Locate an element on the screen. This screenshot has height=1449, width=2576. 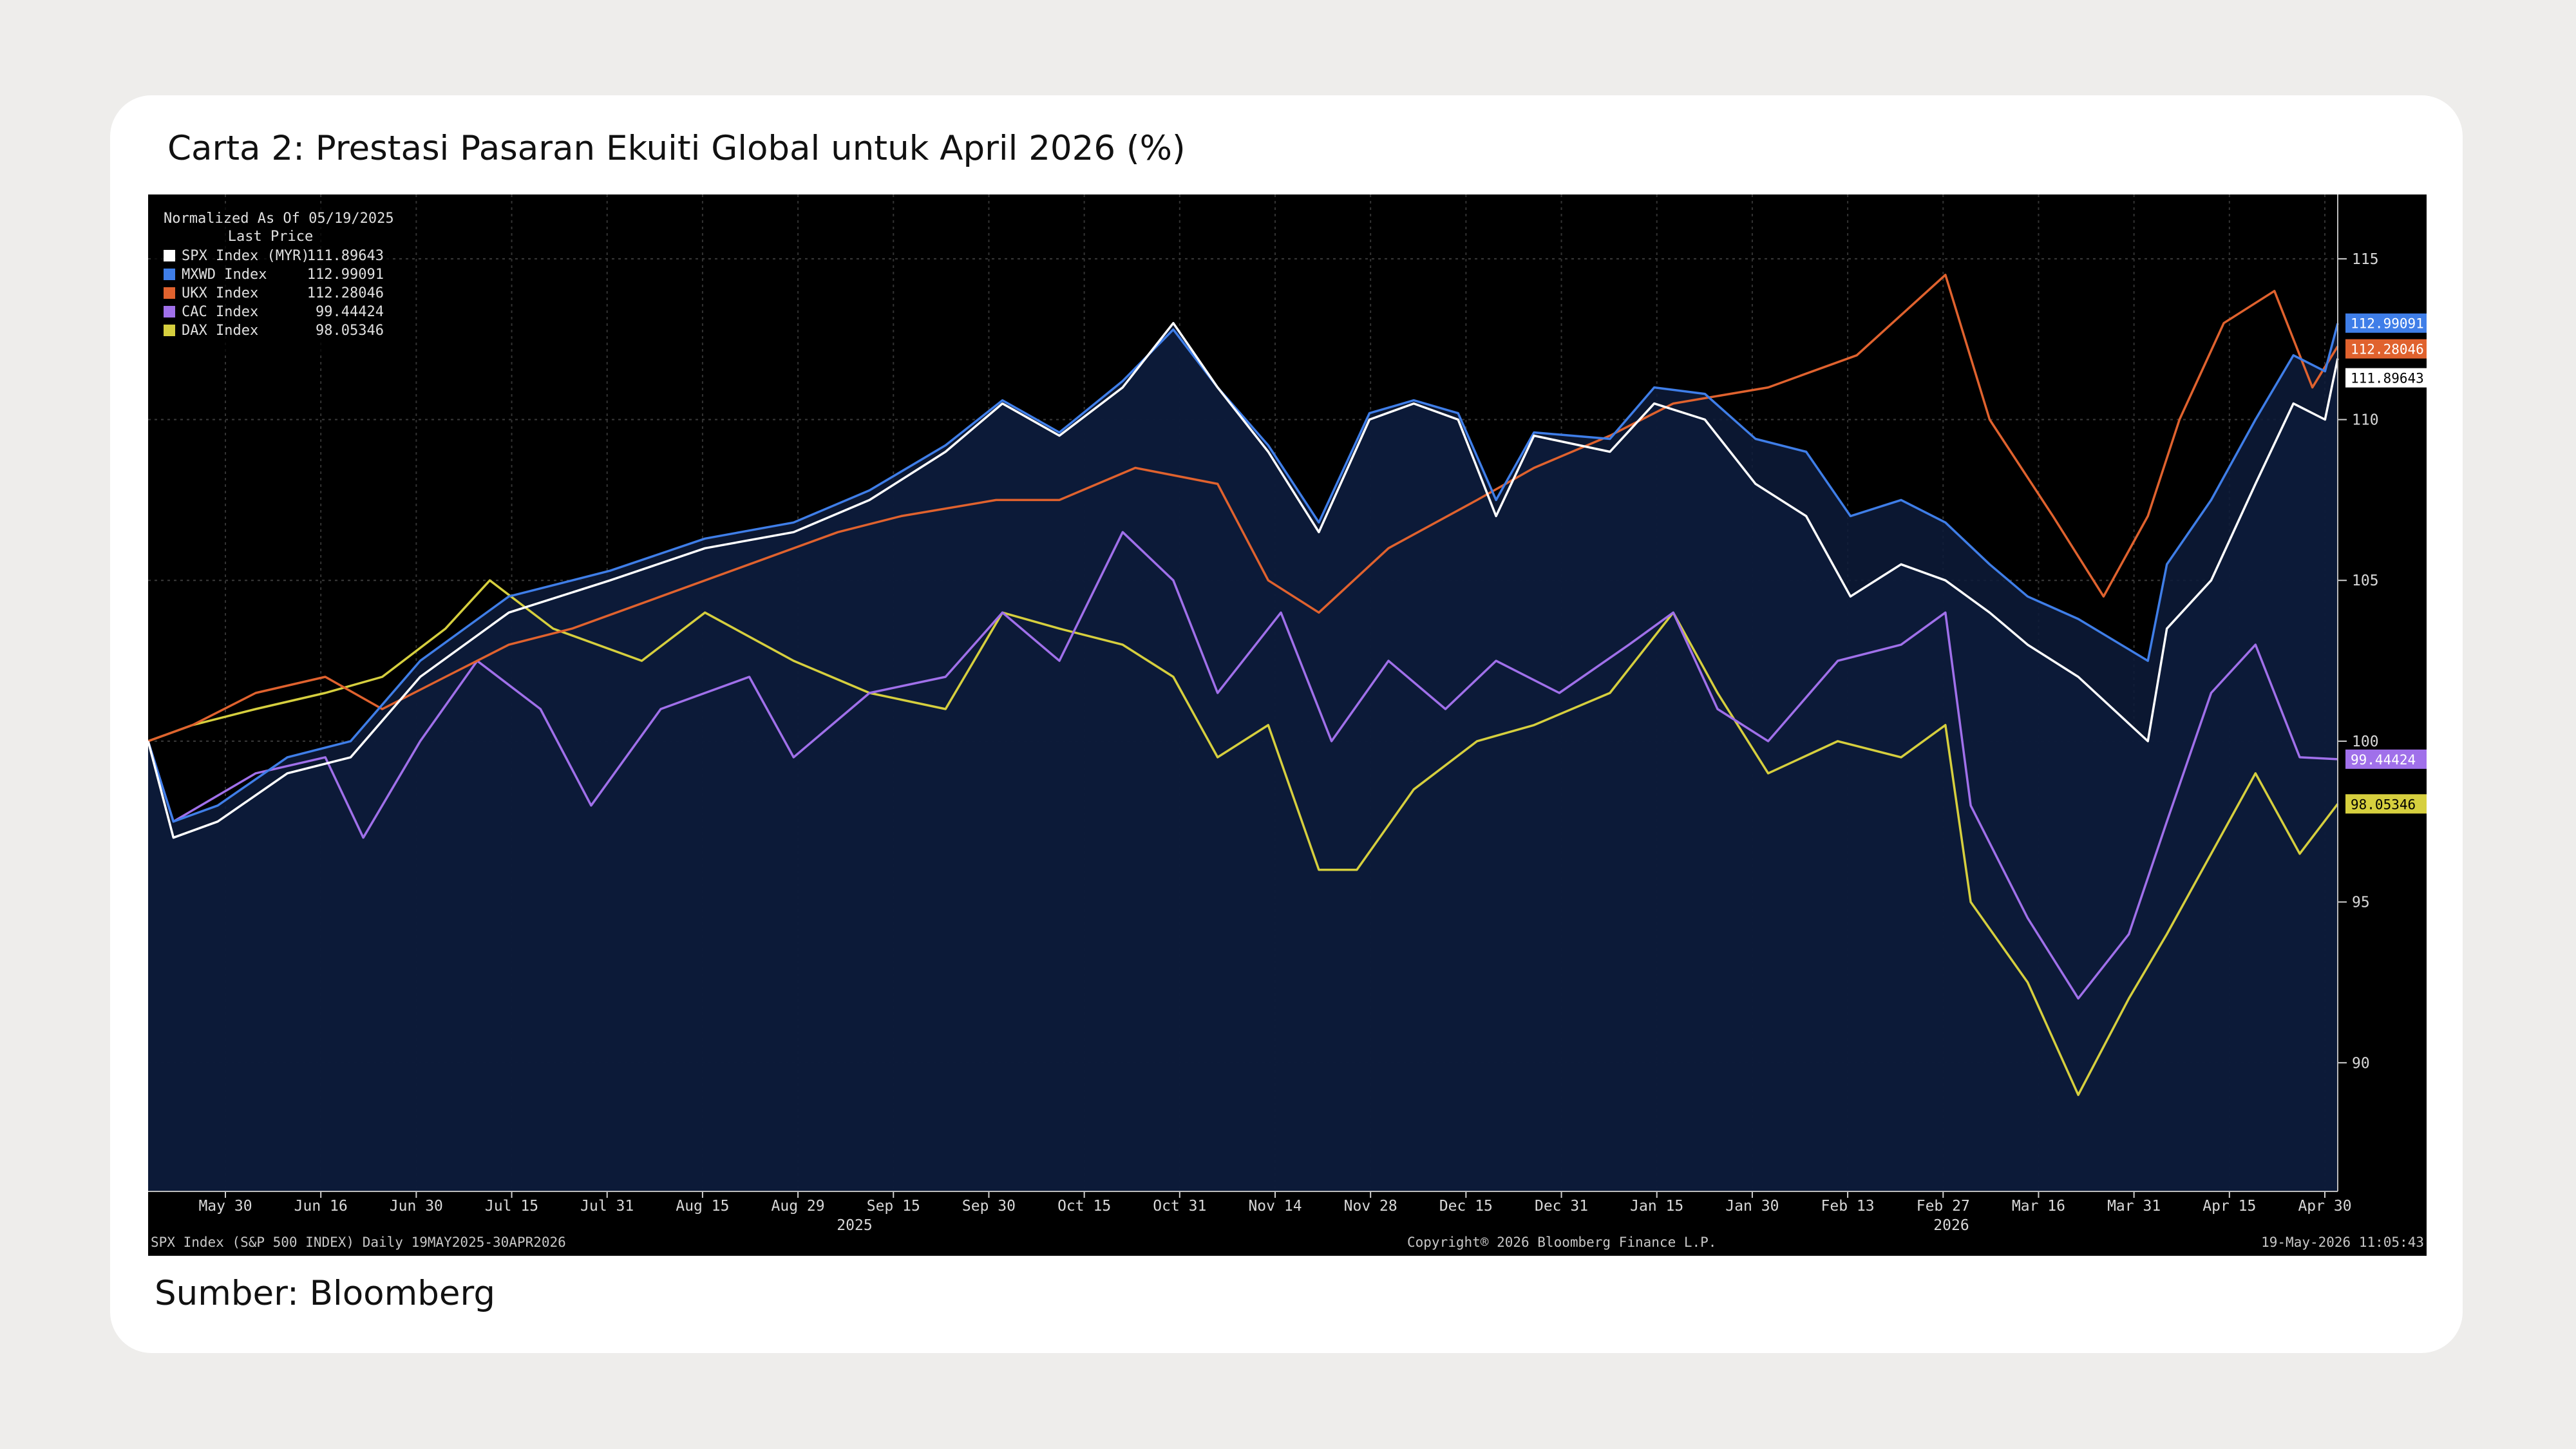
x-tick-label: Nov 28 is located at coordinates (1370, 1206).